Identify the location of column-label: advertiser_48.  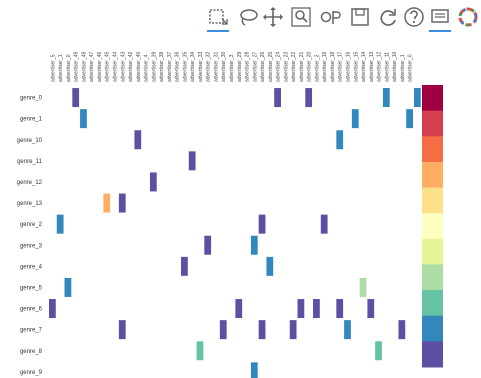
(84, 66).